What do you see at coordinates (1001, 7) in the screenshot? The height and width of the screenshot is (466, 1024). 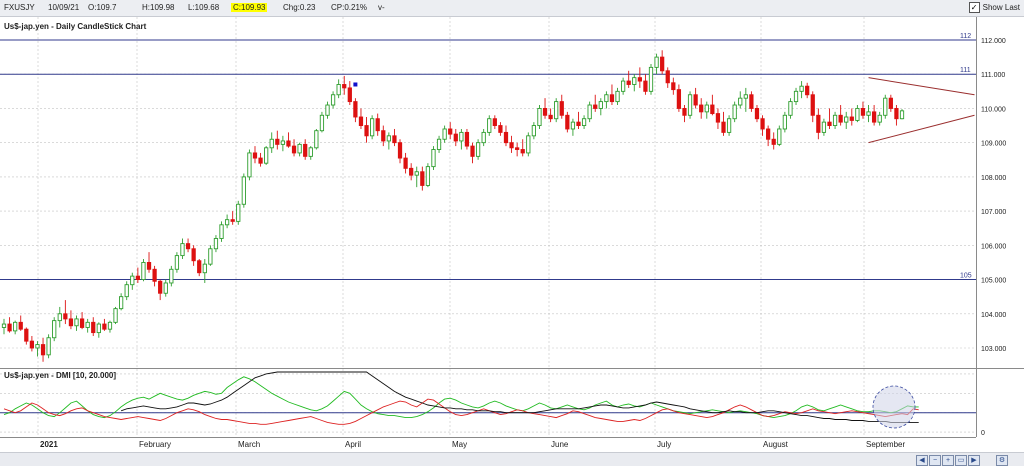 I see `show-last-label: Show Last` at bounding box center [1001, 7].